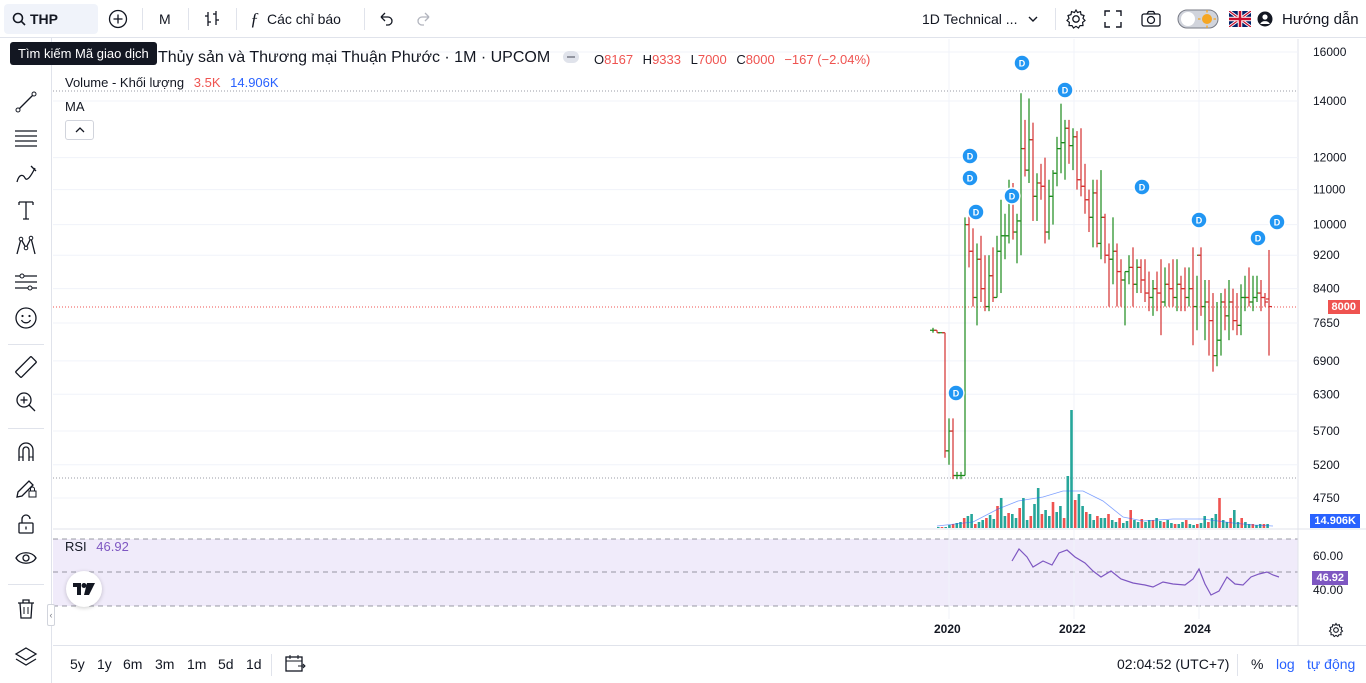 This screenshot has width=1366, height=683. Describe the element at coordinates (1199, 19) in the screenshot. I see `theme-toggle` at that location.